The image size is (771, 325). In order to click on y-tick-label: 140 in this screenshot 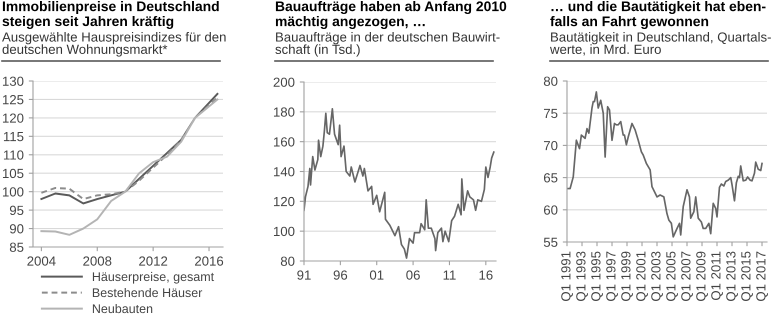, I will do `click(284, 171)`.